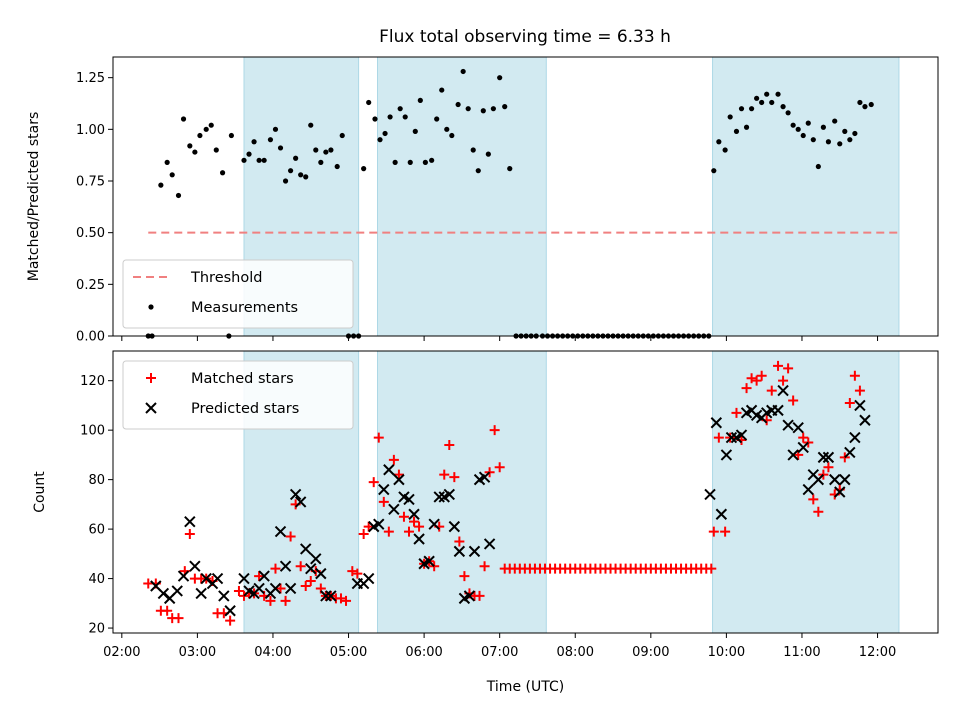  Describe the element at coordinates (245, 409) in the screenshot. I see `legend-label: Predicted stars` at that location.